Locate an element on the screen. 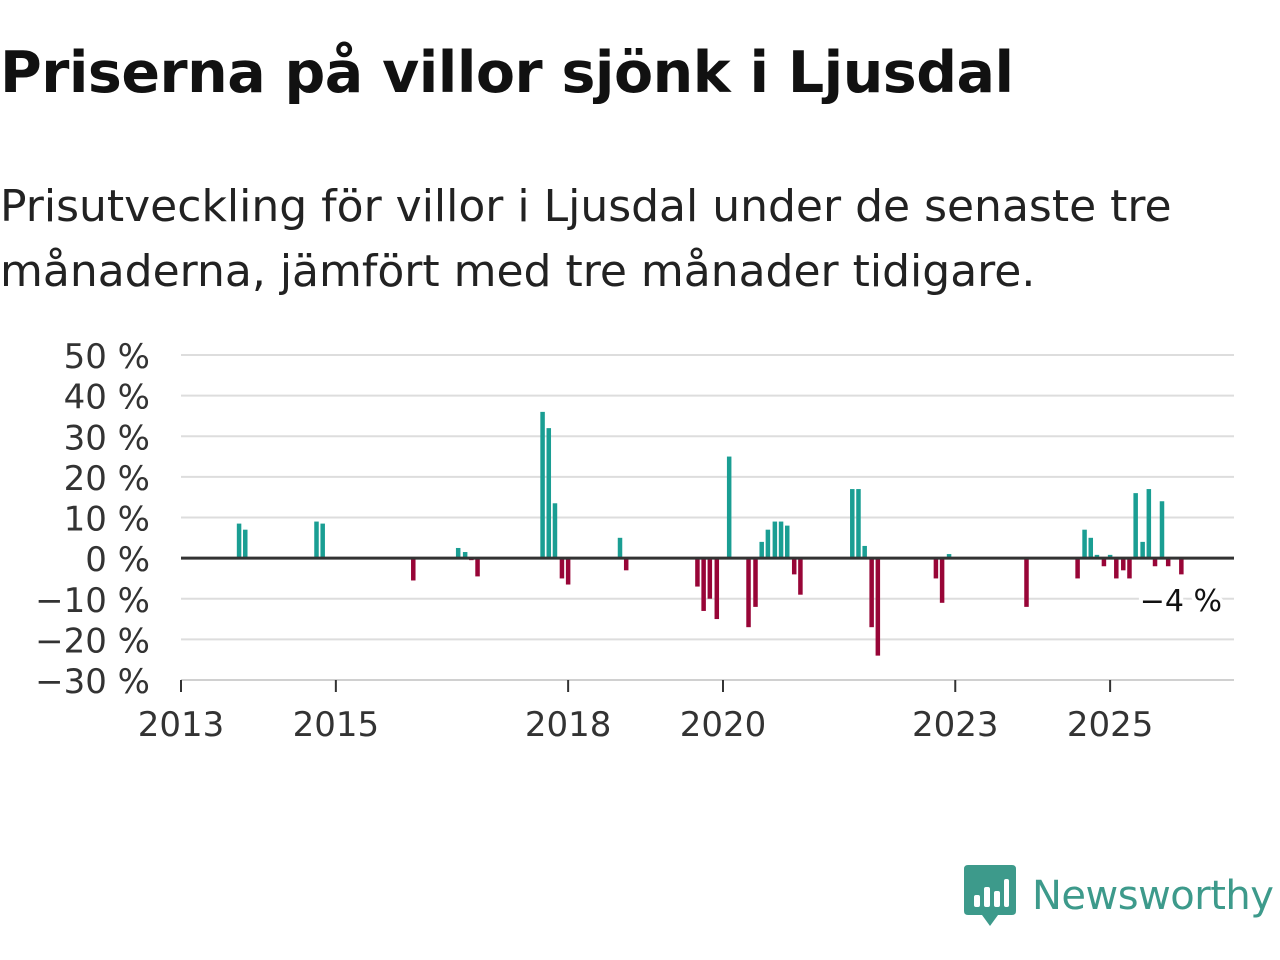 The image size is (1280, 960). newsworthy-logo-icon is located at coordinates (990, 895).